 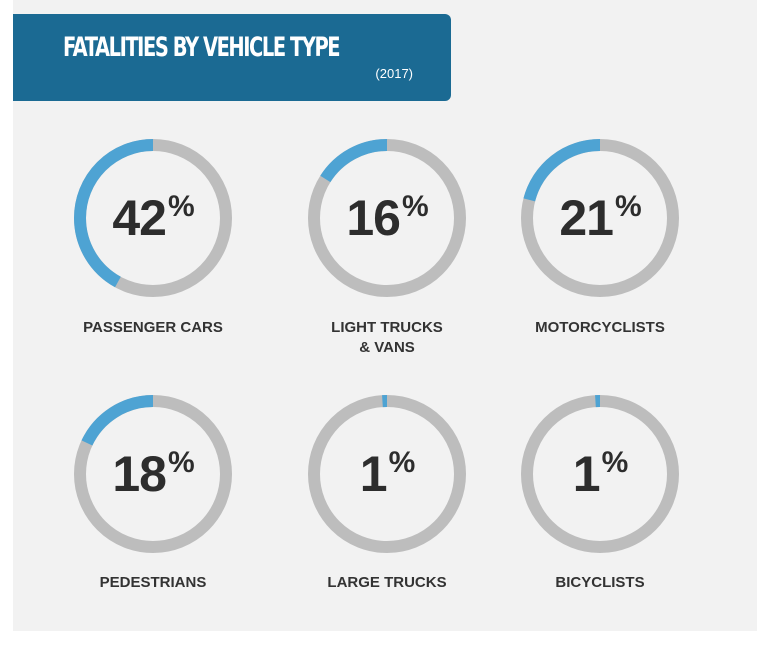 I want to click on donut-3: 18%, so click(x=153, y=474).